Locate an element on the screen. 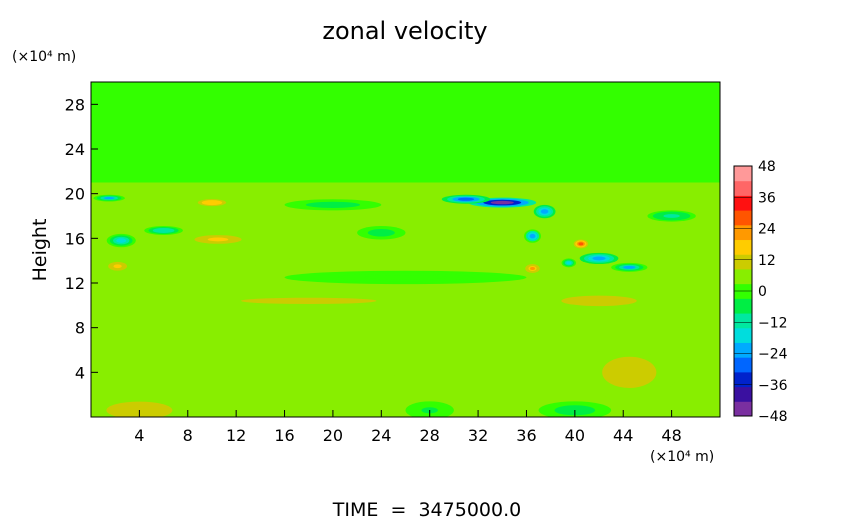 This screenshot has width=854, height=519. x-tick-label: 20 is located at coordinates (333, 435).